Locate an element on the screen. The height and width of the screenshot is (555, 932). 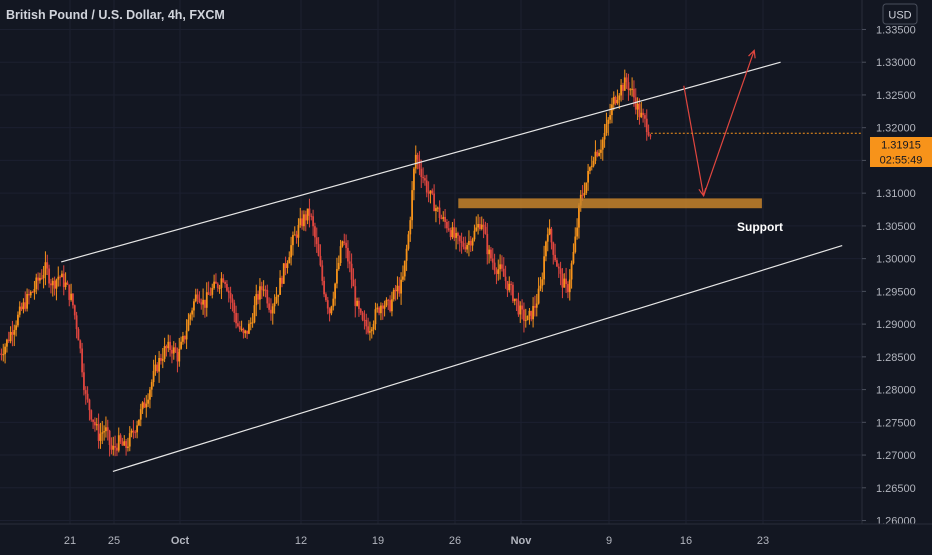
time-tick-label: 12 is located at coordinates (301, 541).